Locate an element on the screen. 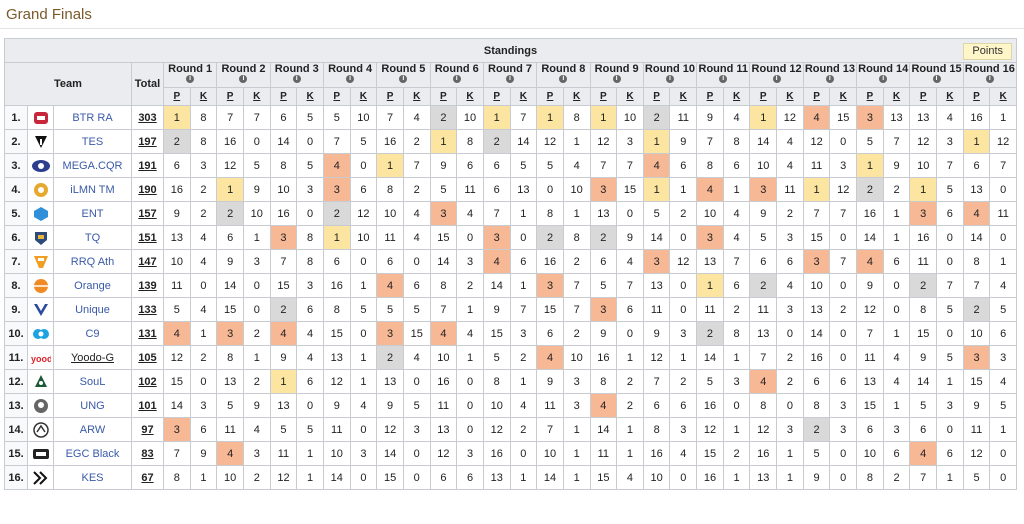  c9-logo is located at coordinates (41, 334).